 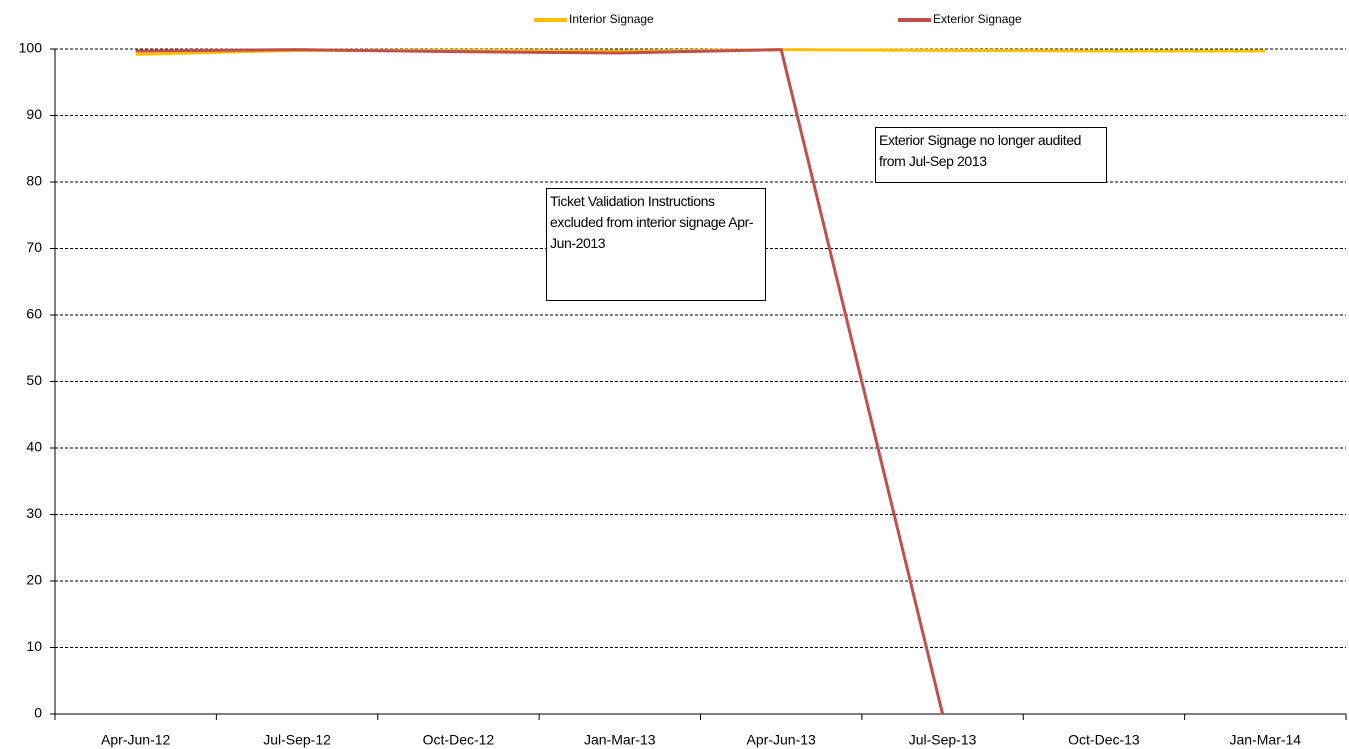 I want to click on y-tick-label: 60, so click(x=34, y=314).